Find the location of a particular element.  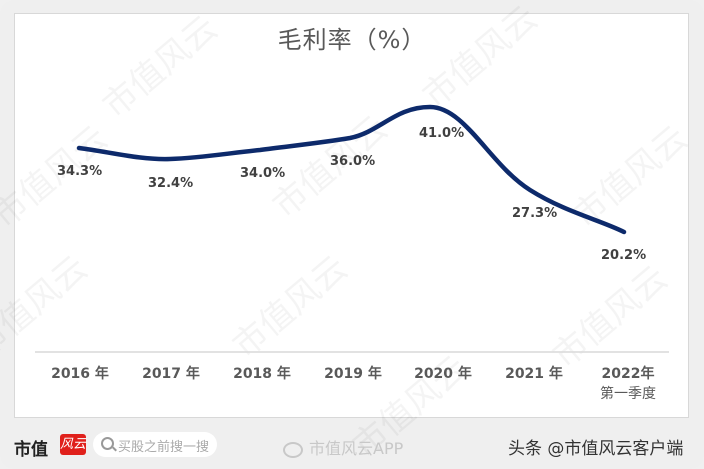

x-tick-main: 2018 年 is located at coordinates (262, 374).